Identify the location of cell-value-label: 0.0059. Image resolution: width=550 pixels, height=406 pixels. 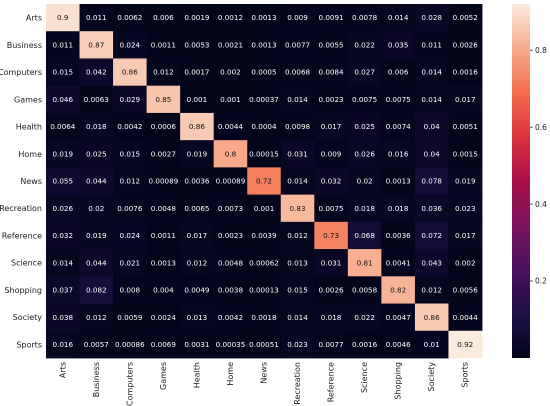
(130, 317).